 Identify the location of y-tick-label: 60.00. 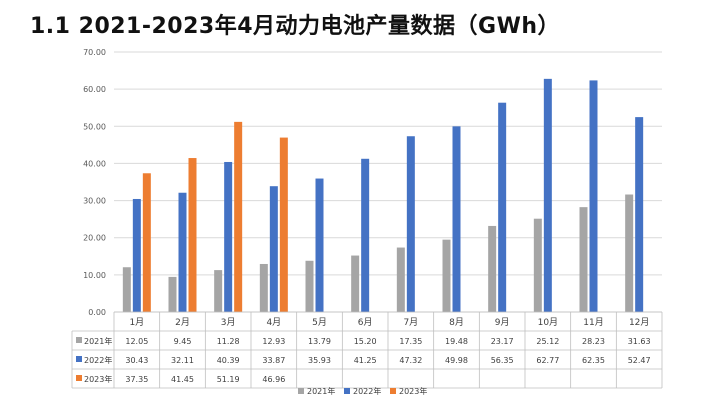
(94, 89).